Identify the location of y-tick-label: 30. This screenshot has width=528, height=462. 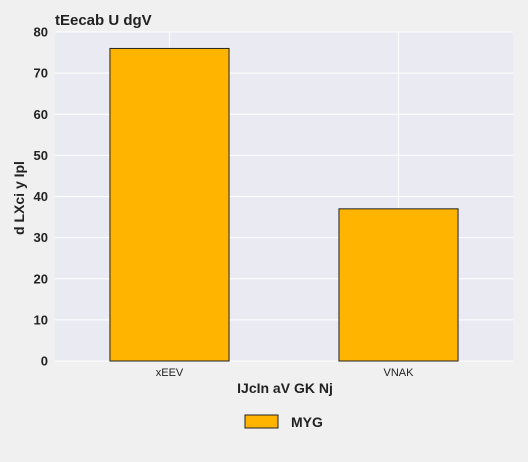
(41, 237).